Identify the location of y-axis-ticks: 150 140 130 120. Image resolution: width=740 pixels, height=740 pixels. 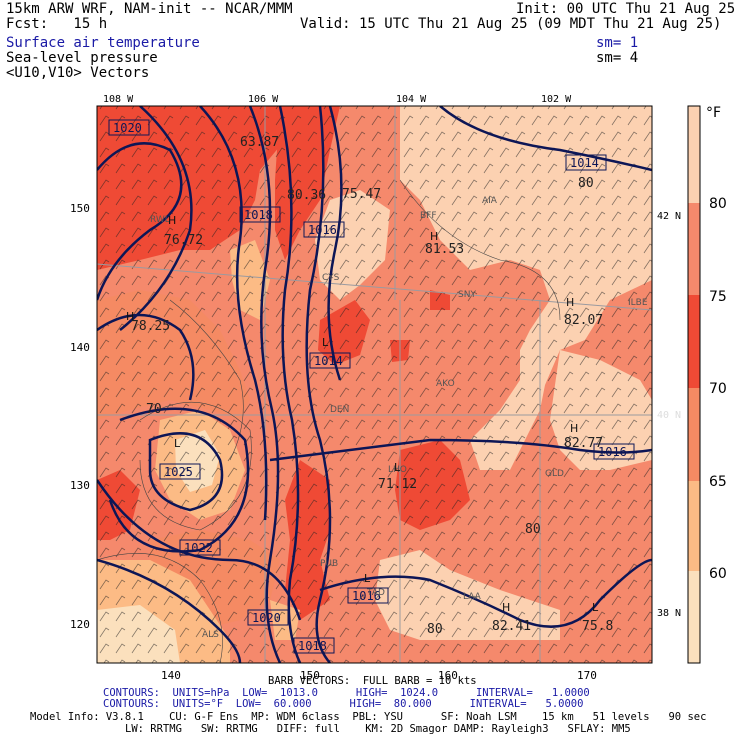
(80, 416).